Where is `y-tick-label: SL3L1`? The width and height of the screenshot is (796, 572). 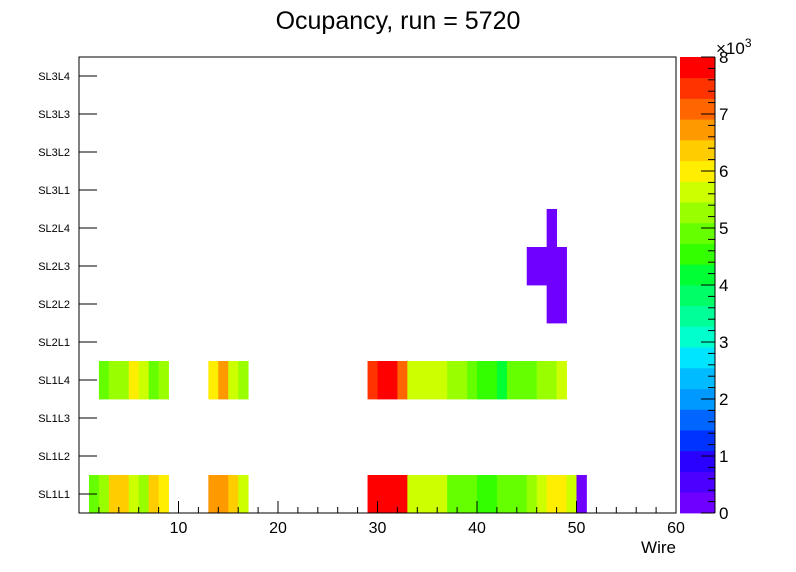
y-tick-label: SL3L1 is located at coordinates (54, 191).